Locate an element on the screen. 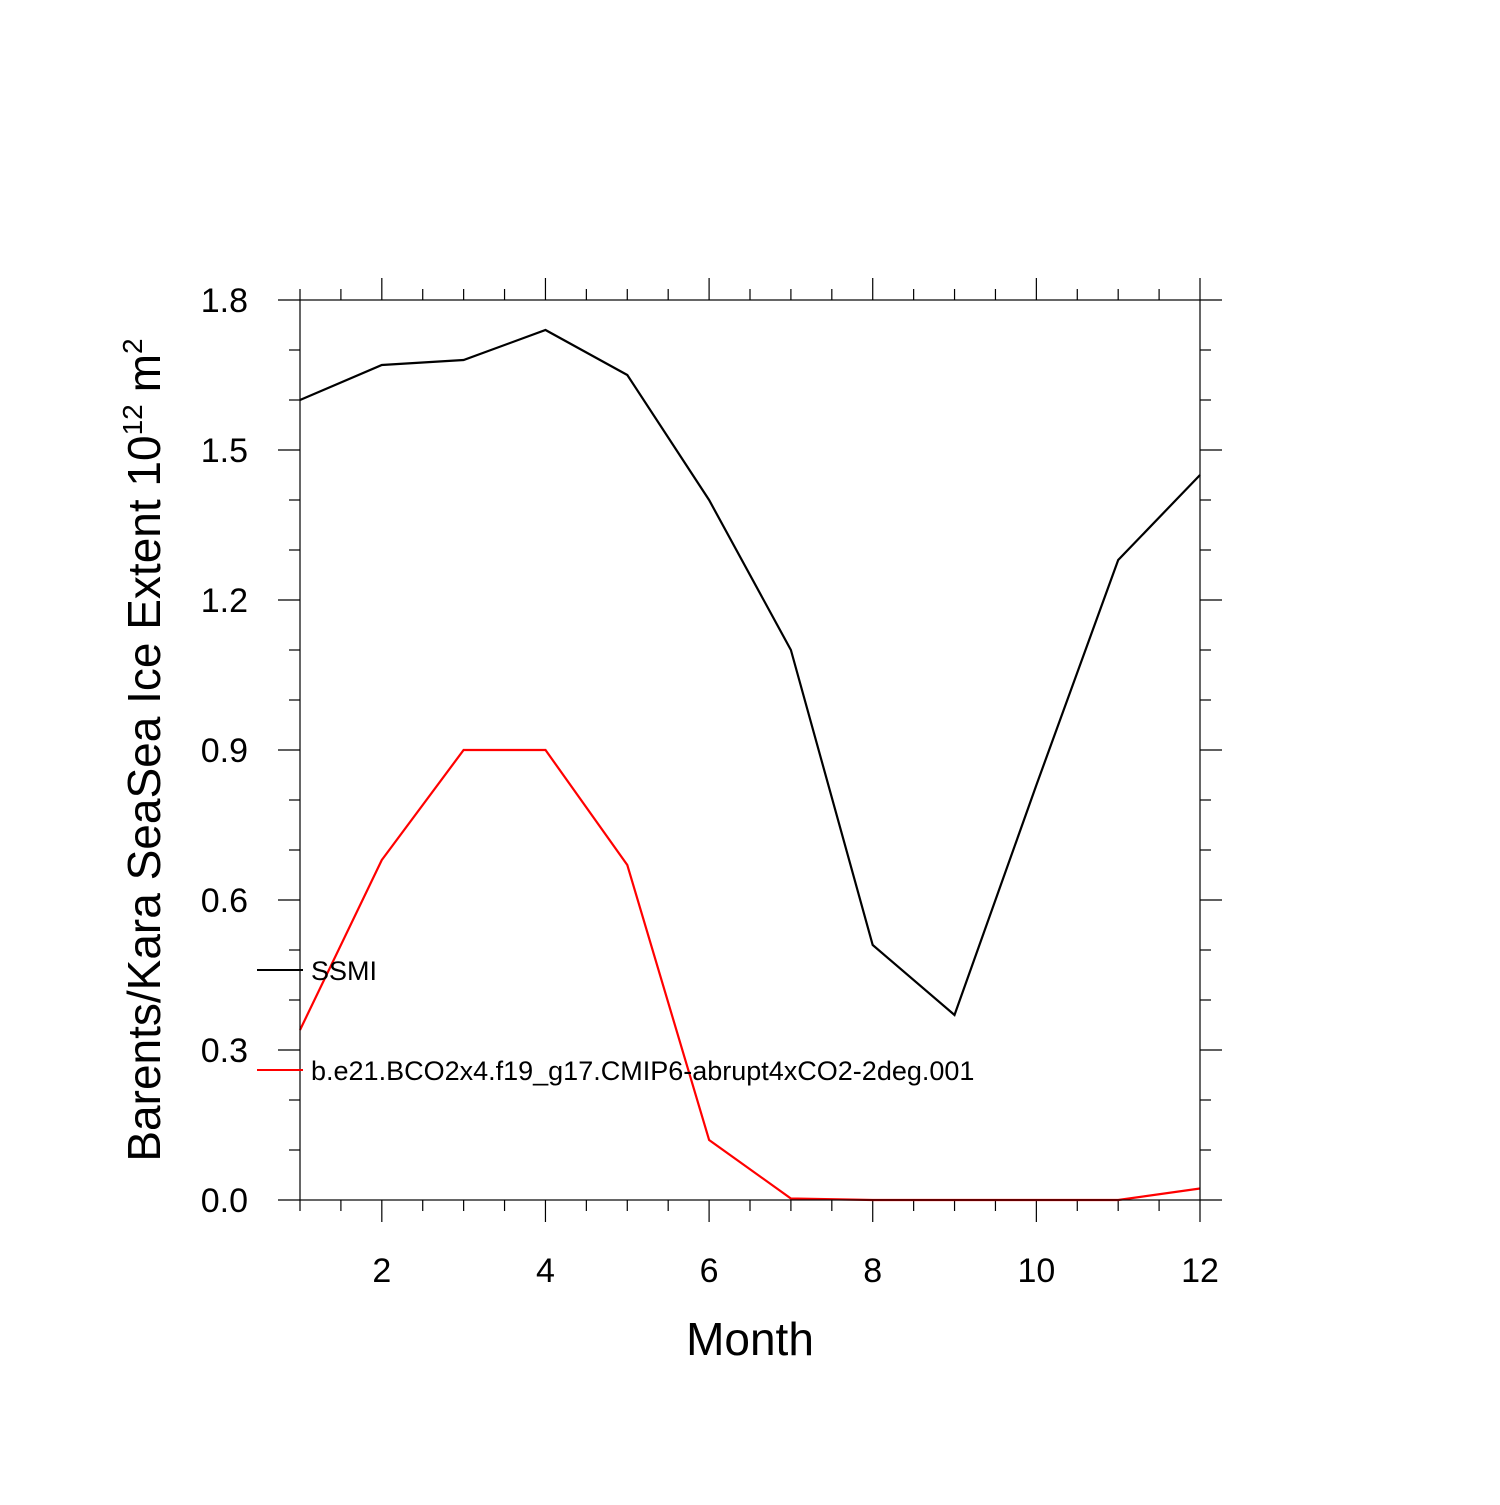 This screenshot has height=1505, width=1500. y-tick-label: 1.2 is located at coordinates (224, 601).